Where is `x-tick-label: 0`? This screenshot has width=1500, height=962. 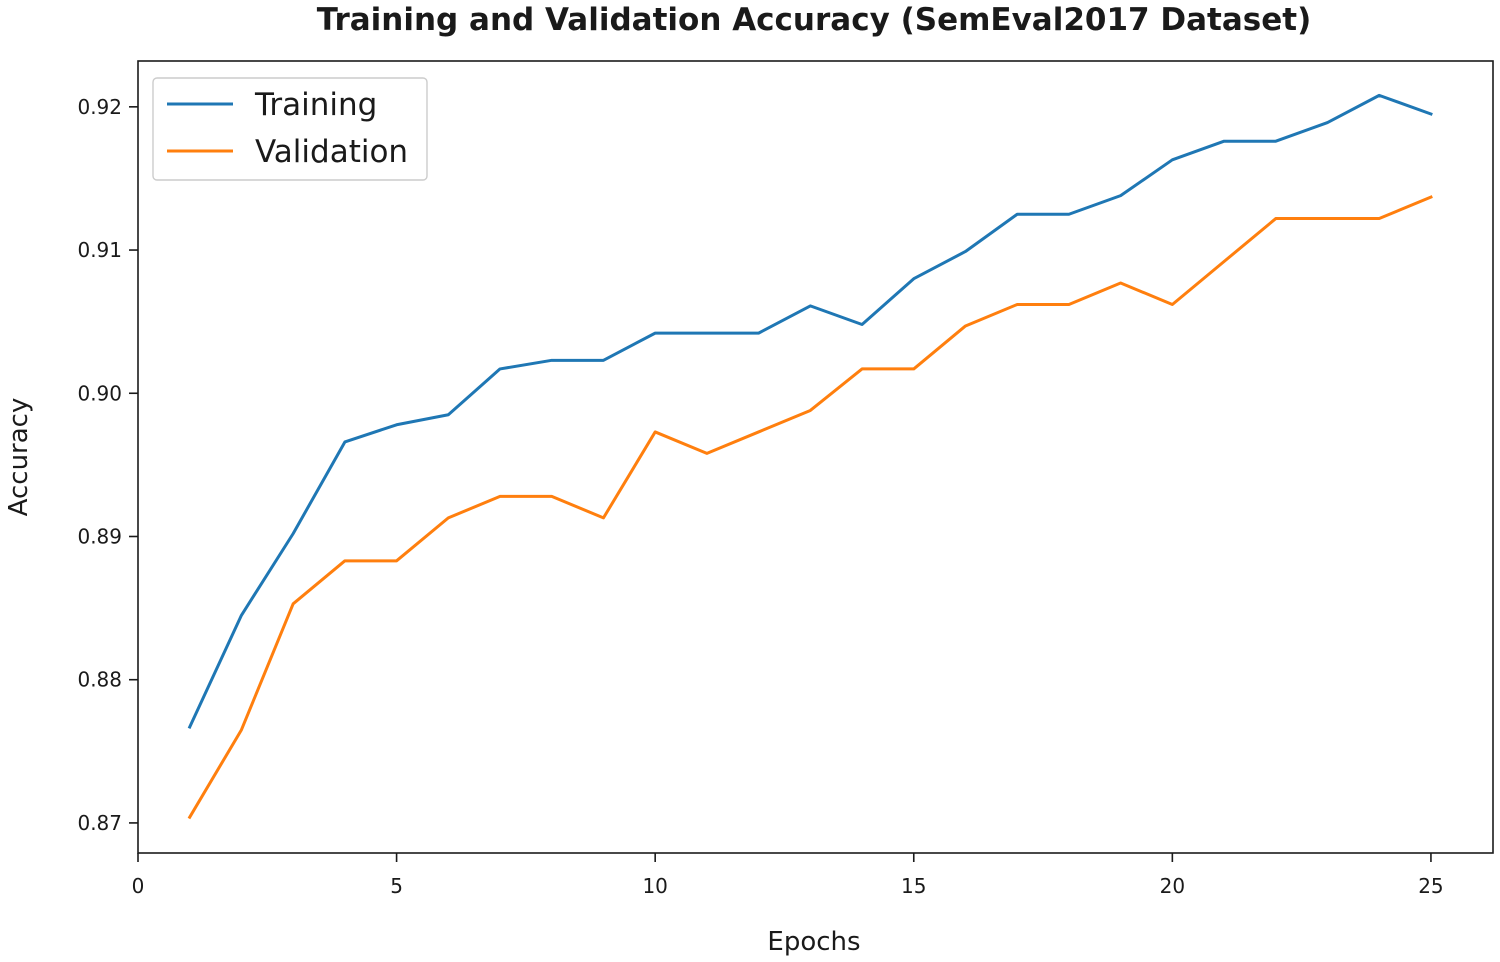
x-tick-label: 0 is located at coordinates (138, 886).